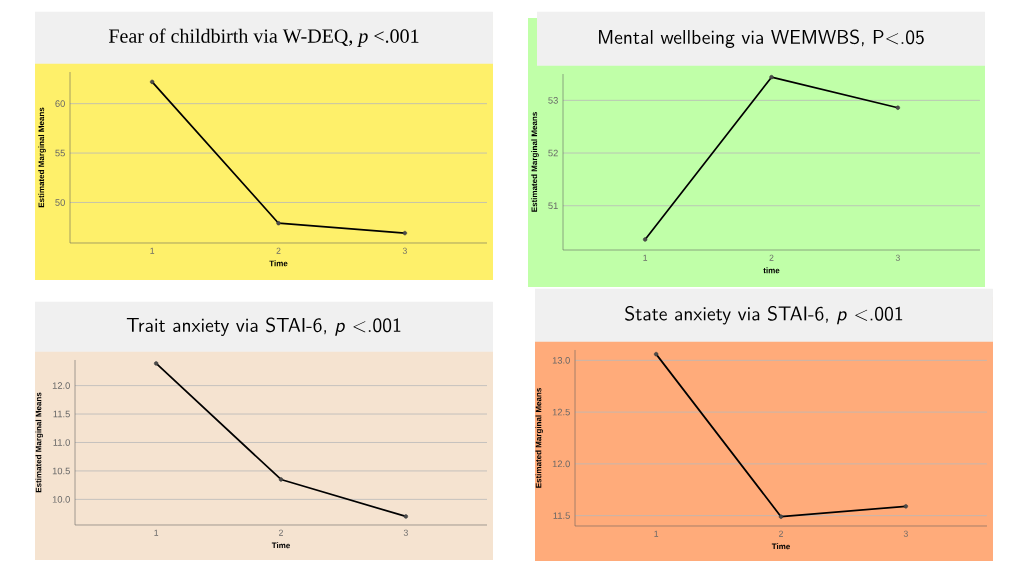 The width and height of the screenshot is (1022, 561). What do you see at coordinates (61, 442) in the screenshot?
I see `y-tick-label: 11.0` at bounding box center [61, 442].